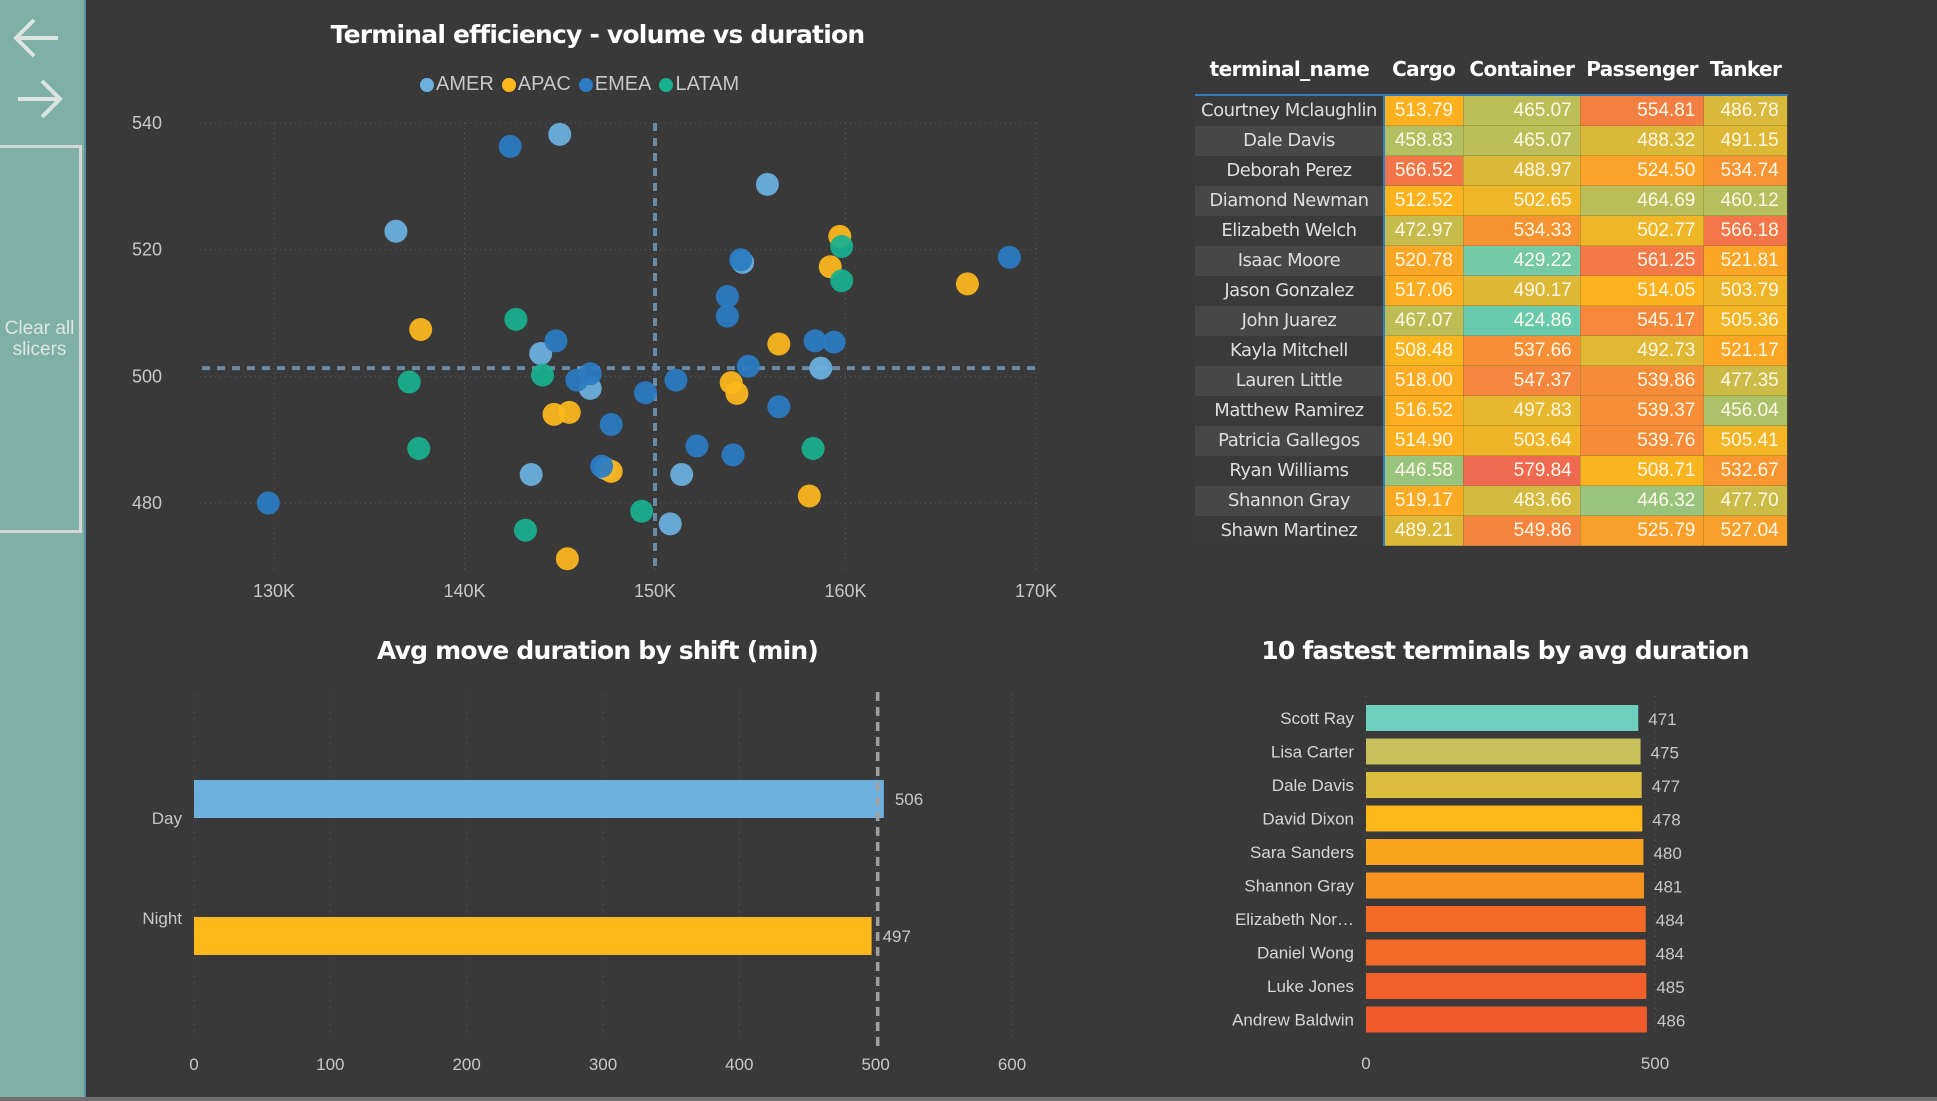  What do you see at coordinates (1745, 500) in the screenshot?
I see `cell-tanker: 477.70` at bounding box center [1745, 500].